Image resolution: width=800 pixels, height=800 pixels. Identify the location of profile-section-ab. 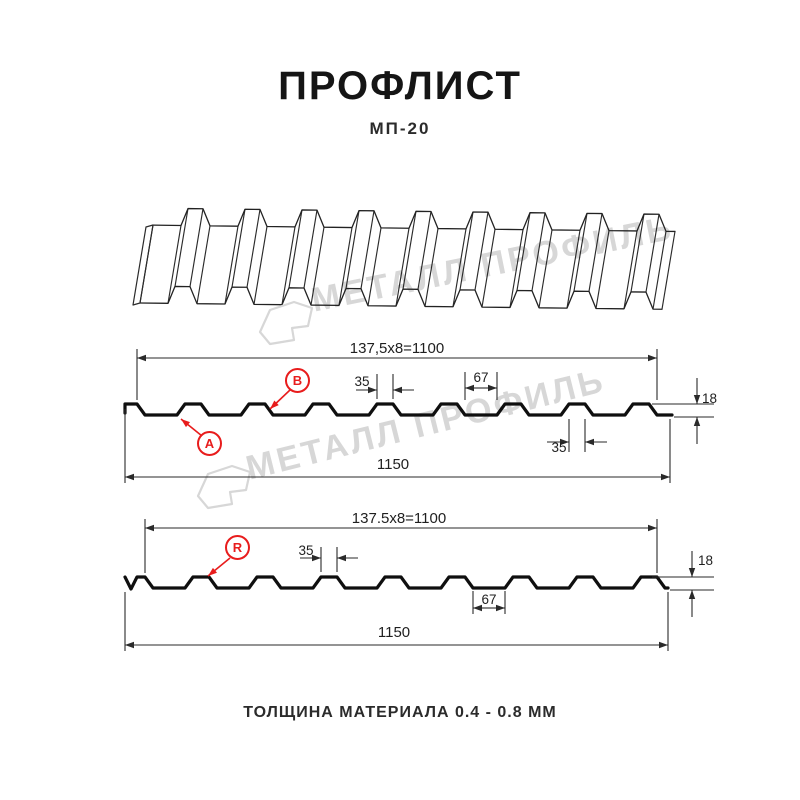
(418, 416).